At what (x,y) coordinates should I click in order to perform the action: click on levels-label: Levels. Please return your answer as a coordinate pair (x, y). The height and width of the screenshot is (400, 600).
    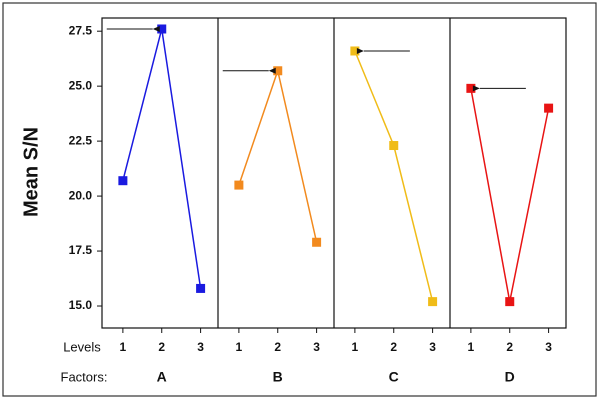
    Looking at the image, I should click on (82, 346).